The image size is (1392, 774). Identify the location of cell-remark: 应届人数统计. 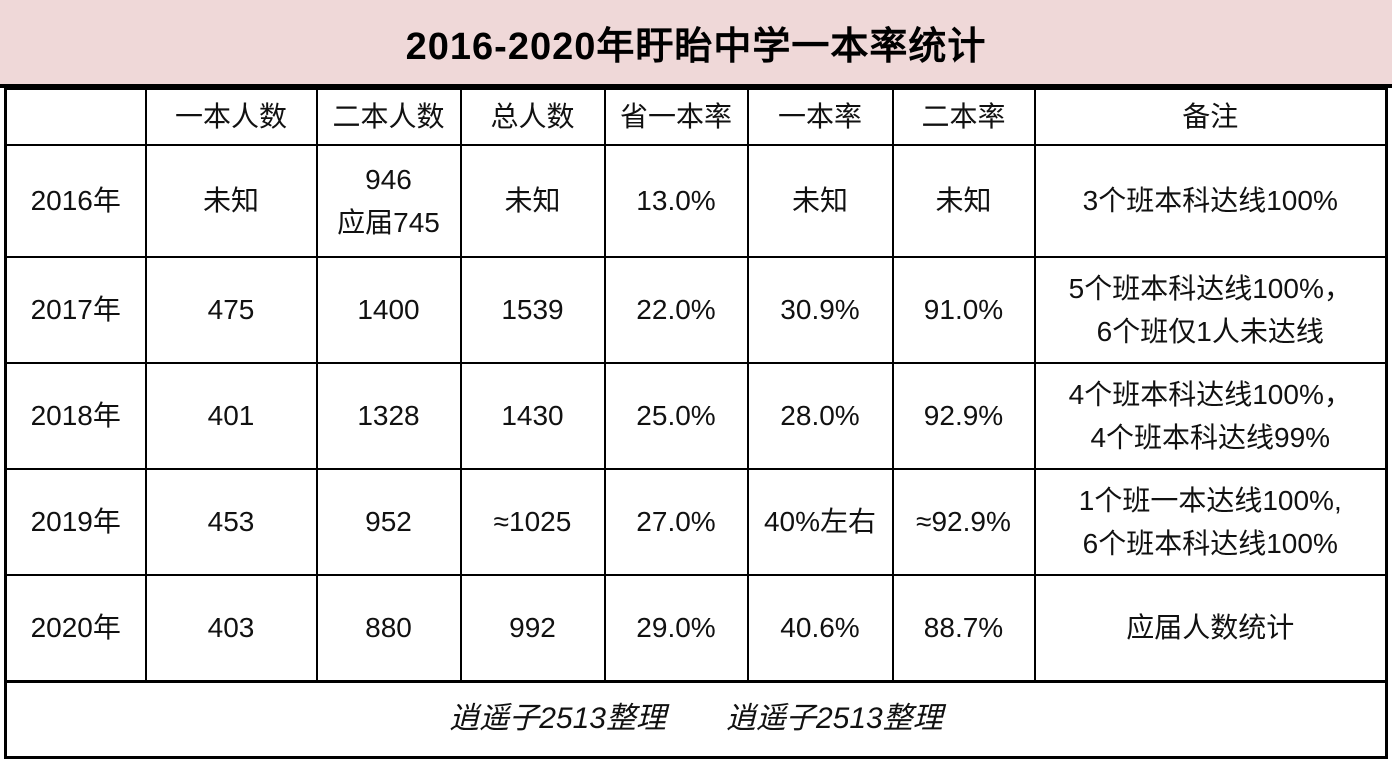
(1210, 628).